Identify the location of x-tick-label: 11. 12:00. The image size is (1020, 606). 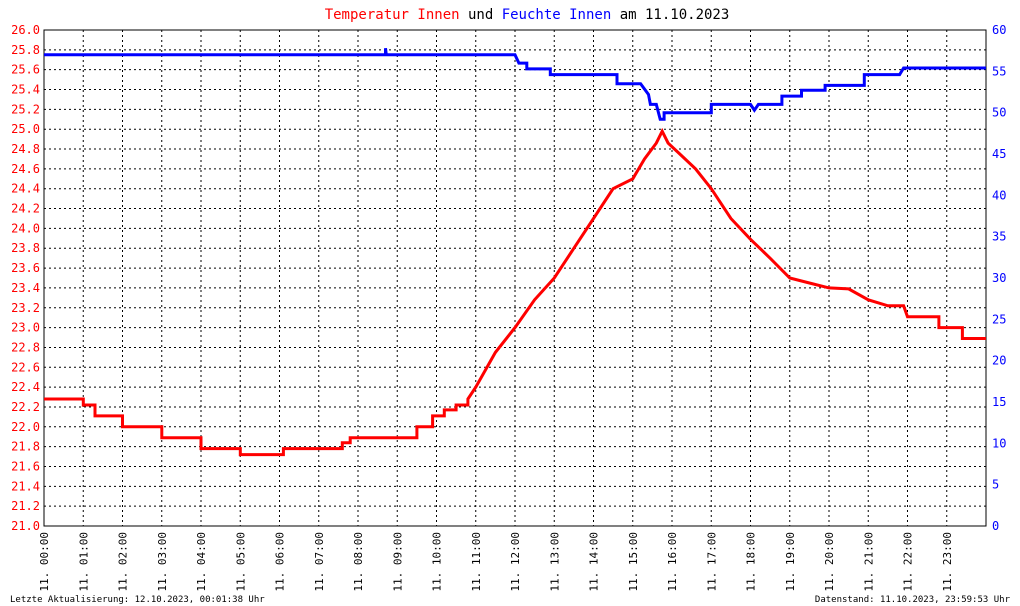
(515, 562).